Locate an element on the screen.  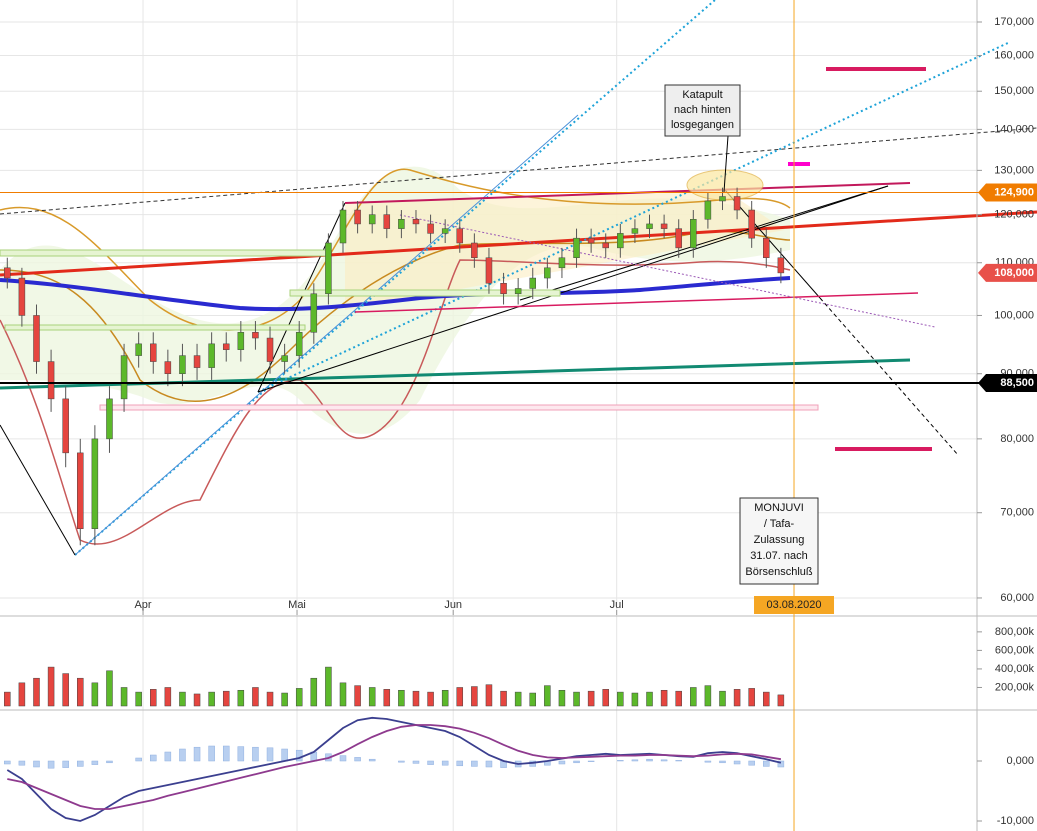
y-tick-label: 600,00k is located at coordinates (1015, 650).